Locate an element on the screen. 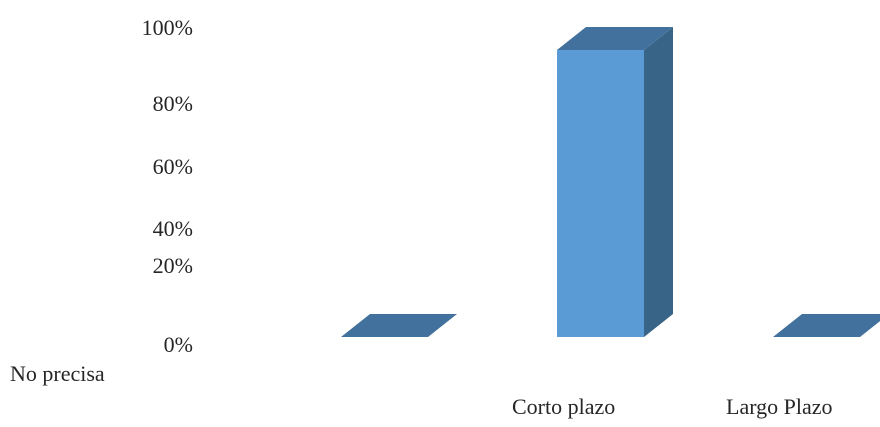 This screenshot has height=427, width=880. y-tick-label: 100% is located at coordinates (167, 27).